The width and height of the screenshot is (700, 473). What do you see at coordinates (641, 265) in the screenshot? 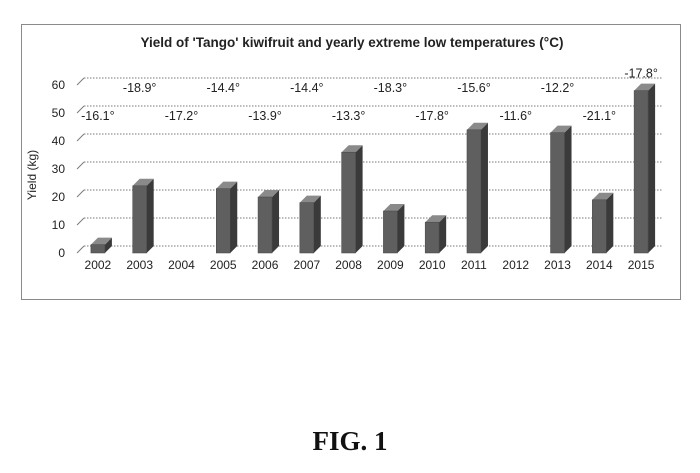
I see `x-tick-label: 2015` at bounding box center [641, 265].